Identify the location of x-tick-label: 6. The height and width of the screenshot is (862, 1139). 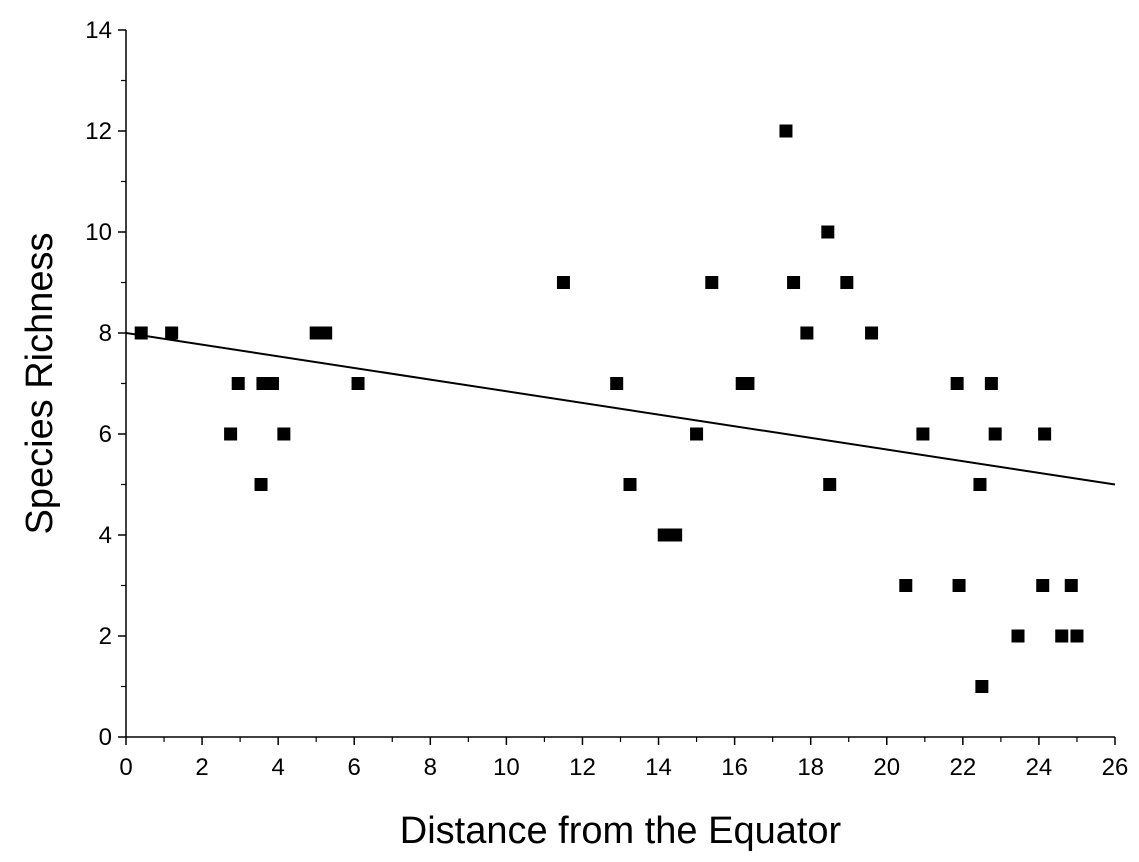
(354, 767).